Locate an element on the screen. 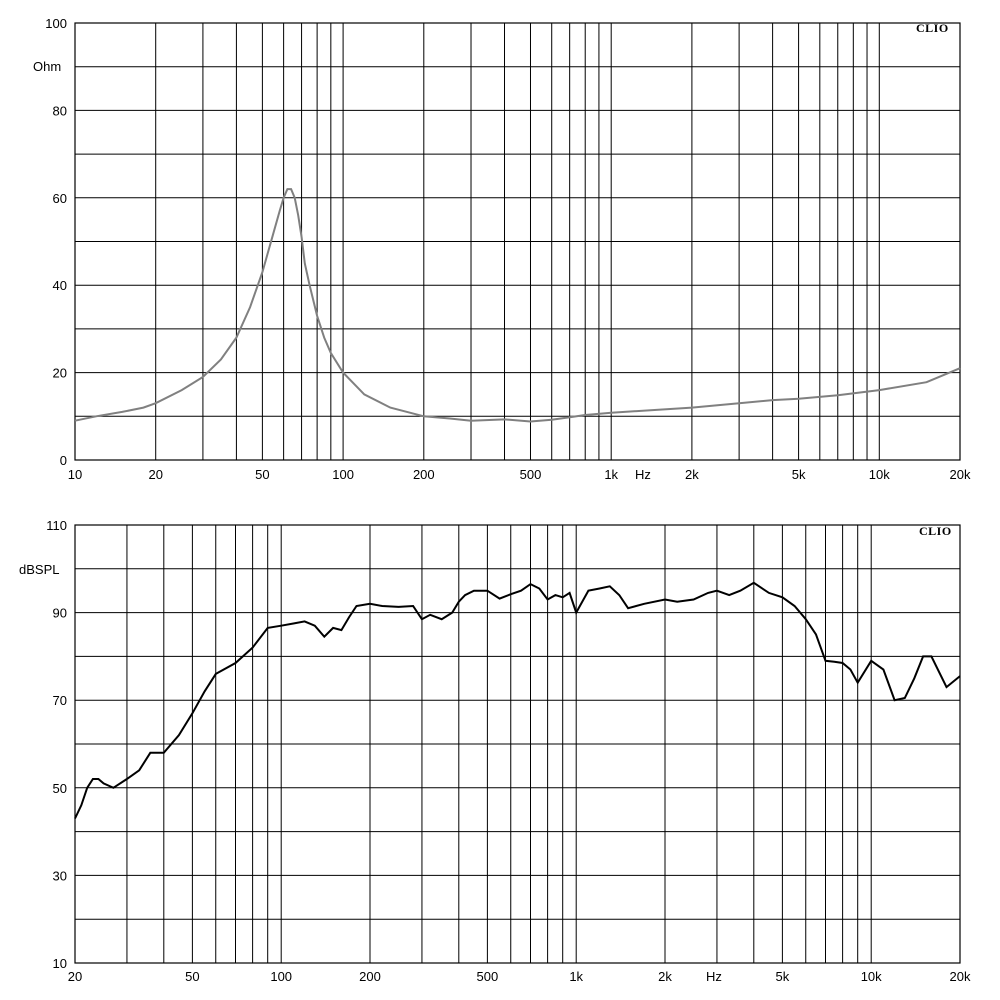 The height and width of the screenshot is (1000, 1000). impedance-y-axis-label: Ohm is located at coordinates (47, 66).